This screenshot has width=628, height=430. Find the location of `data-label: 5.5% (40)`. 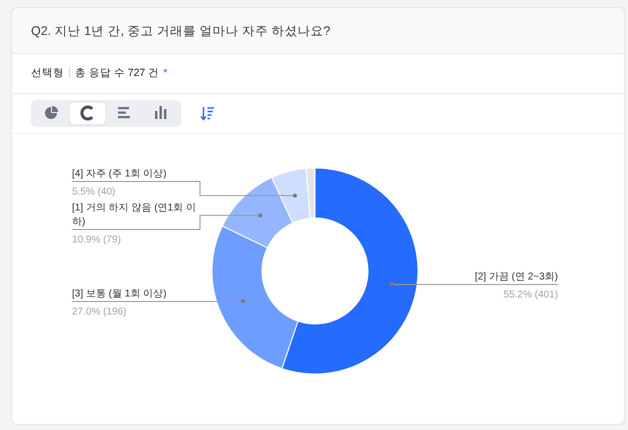

data-label: 5.5% (40) is located at coordinates (94, 192).